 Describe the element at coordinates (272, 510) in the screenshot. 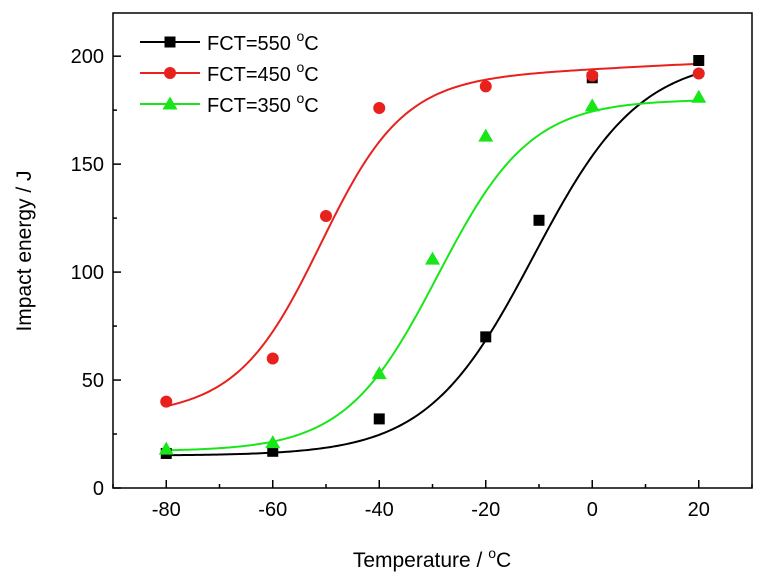

I see `x-tick-label: -60` at that location.